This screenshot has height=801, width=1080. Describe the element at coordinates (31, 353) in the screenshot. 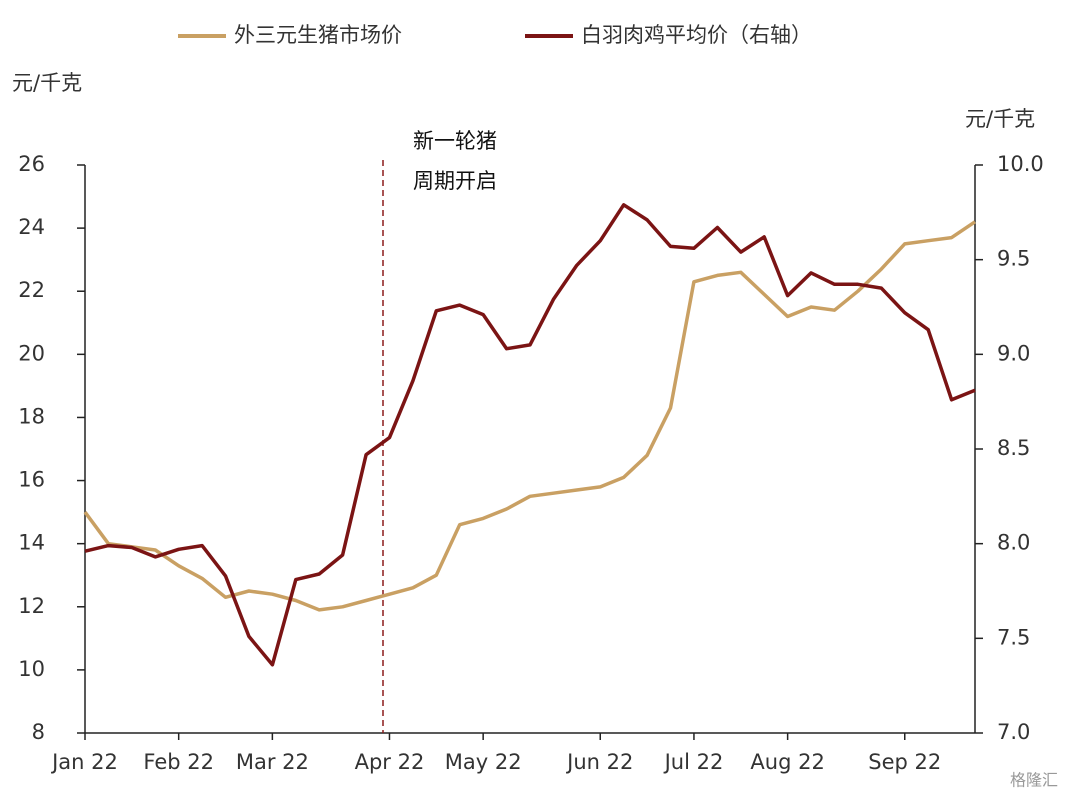

I see `y-tick-label: 20` at that location.